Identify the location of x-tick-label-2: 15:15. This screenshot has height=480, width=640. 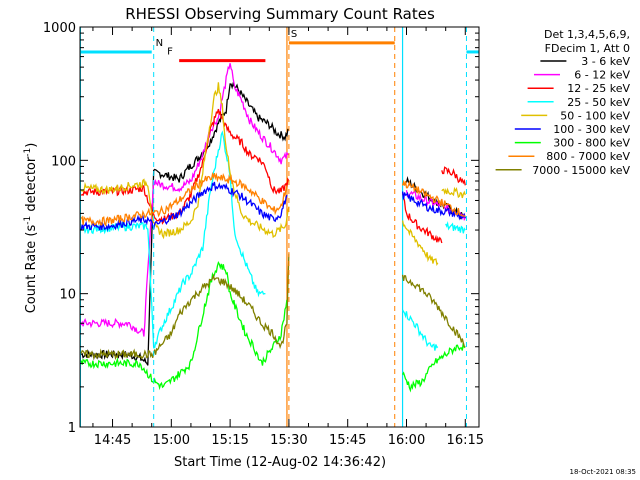
(229, 440).